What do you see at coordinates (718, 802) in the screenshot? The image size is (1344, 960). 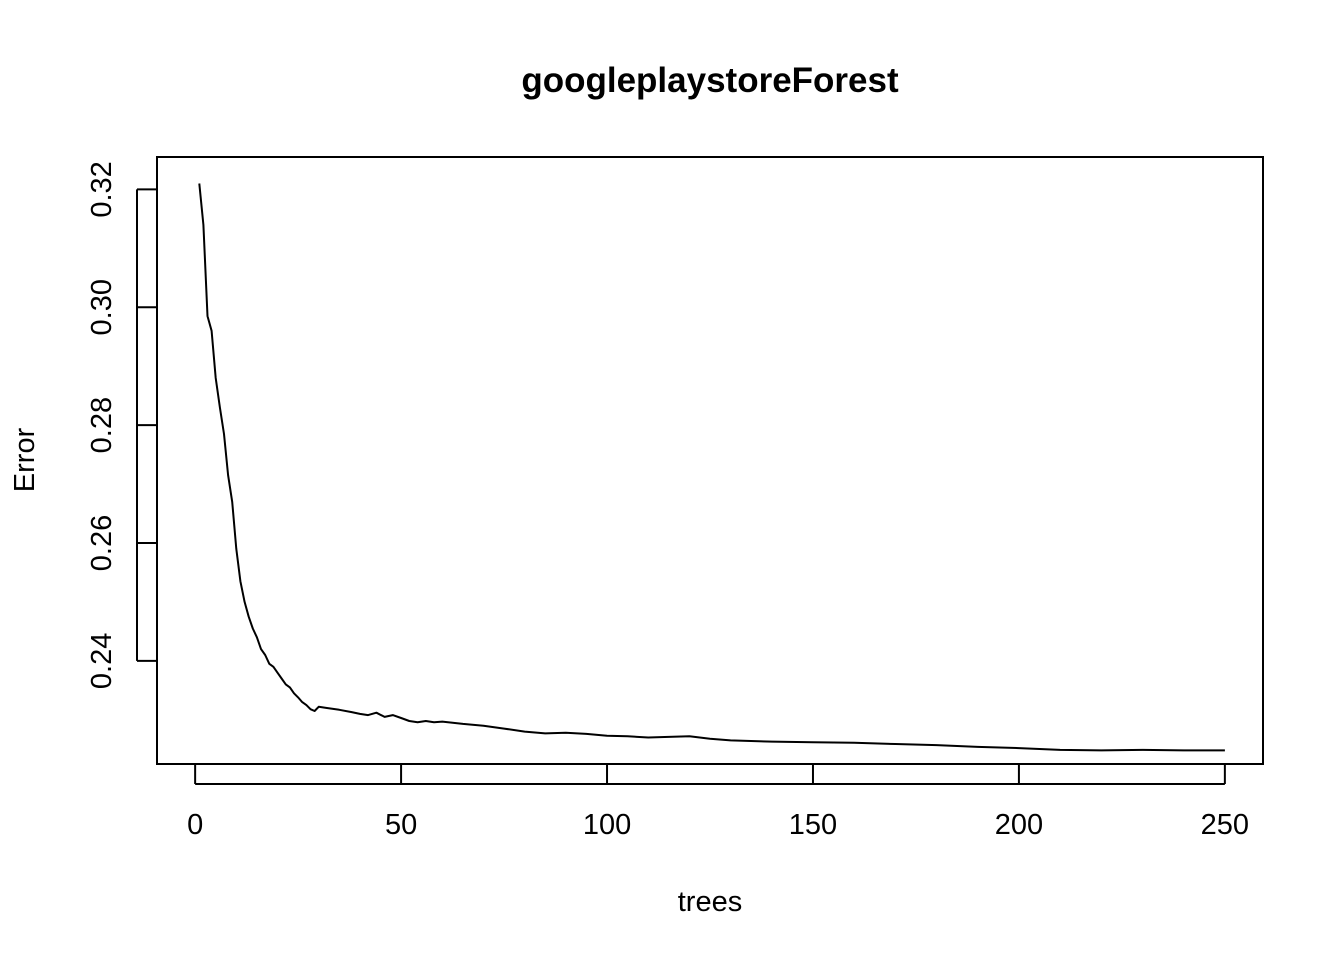 I see `x-axis: 0 50 100 150 200 250` at bounding box center [718, 802].